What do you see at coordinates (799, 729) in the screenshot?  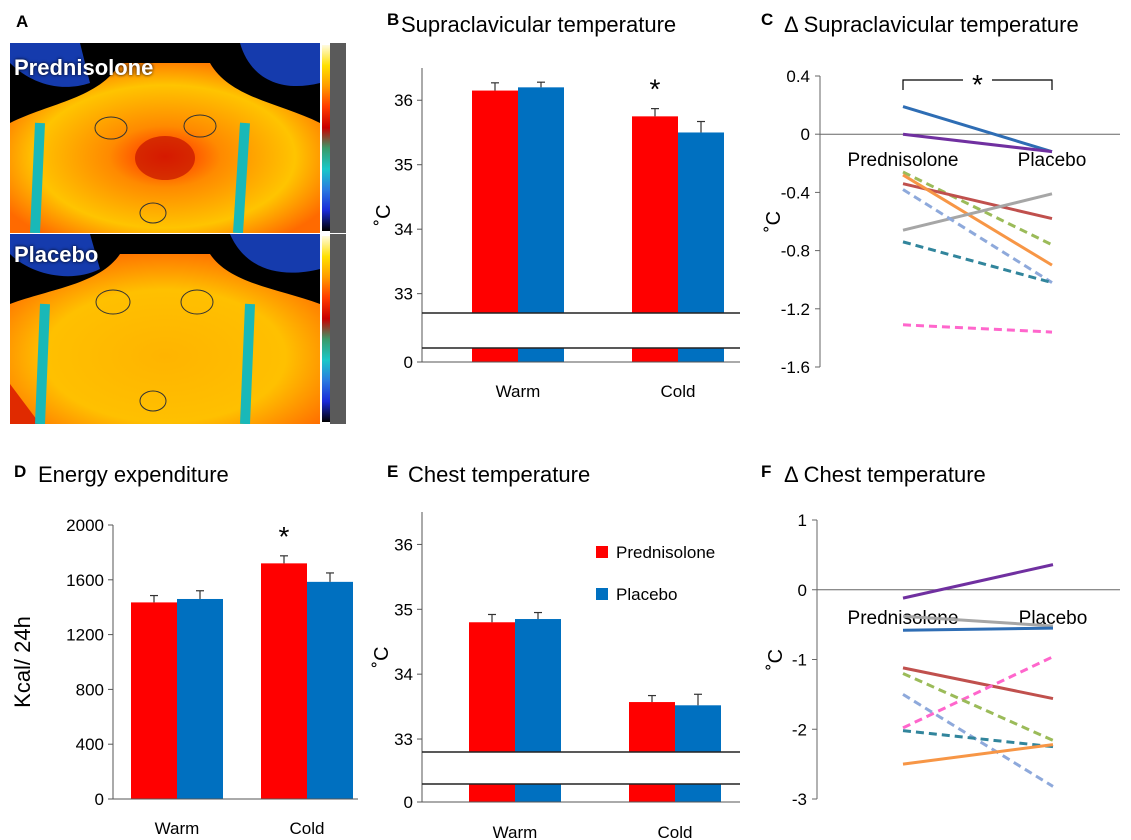 I see `y-tick-label: -2` at bounding box center [799, 729].